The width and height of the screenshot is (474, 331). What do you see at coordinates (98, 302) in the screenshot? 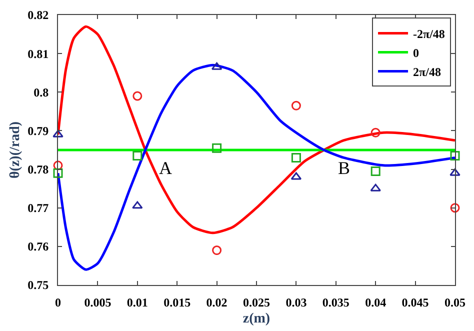
I see `x-tick-label: 0.005` at bounding box center [98, 302].